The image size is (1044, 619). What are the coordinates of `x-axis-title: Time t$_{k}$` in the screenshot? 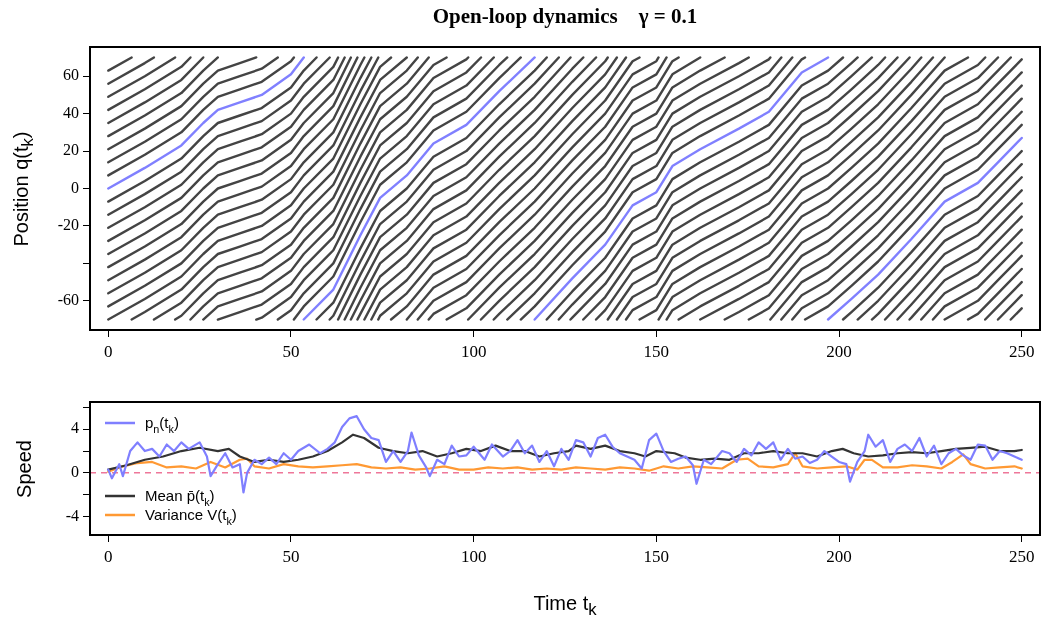 It's located at (565, 605).